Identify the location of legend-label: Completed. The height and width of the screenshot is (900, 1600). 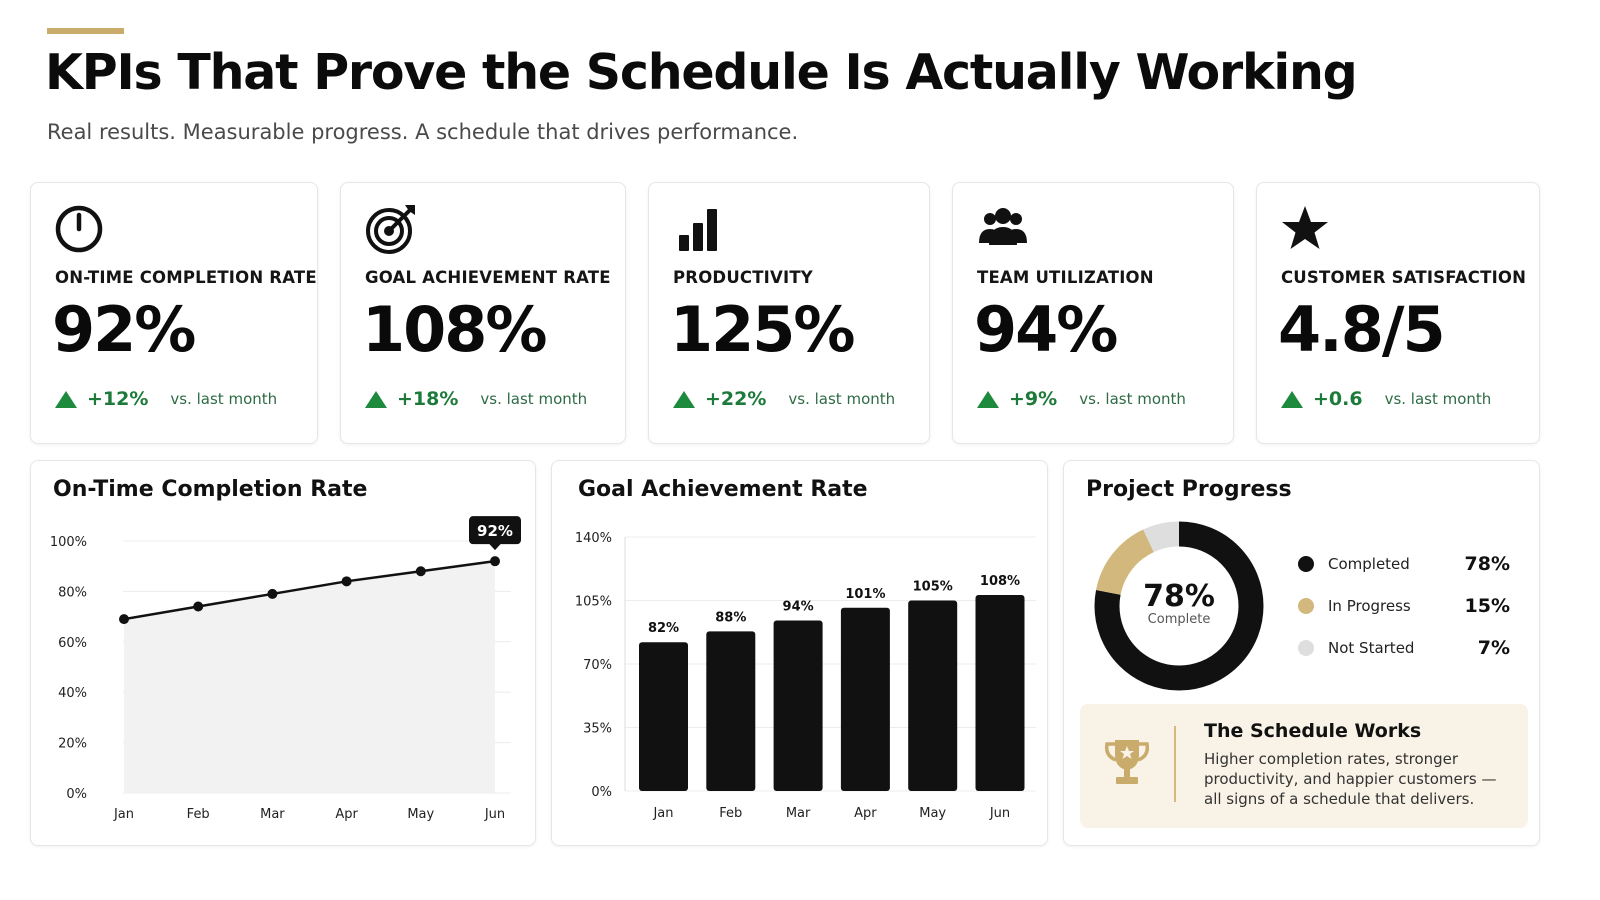
(1369, 564).